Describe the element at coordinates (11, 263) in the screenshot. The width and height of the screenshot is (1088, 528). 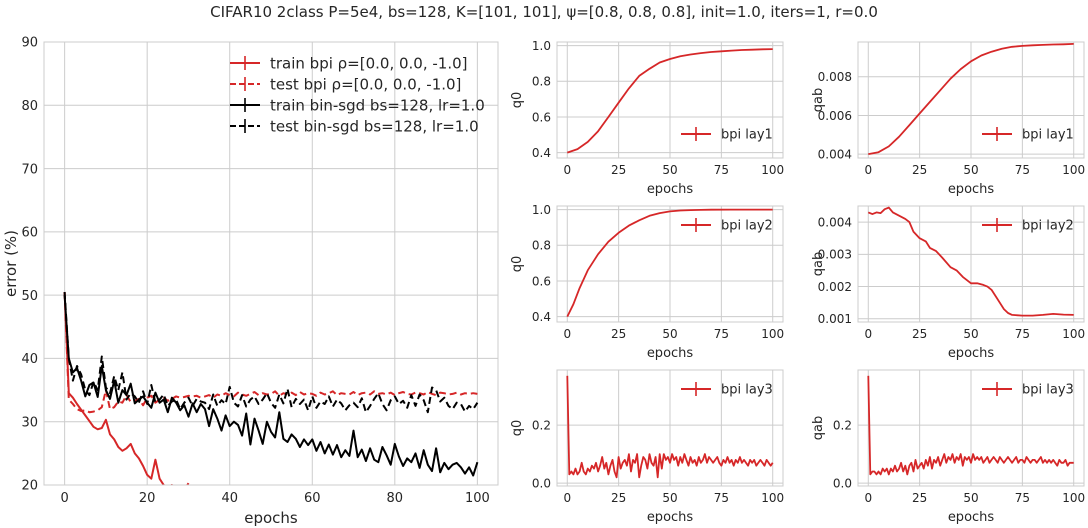
I see `y-axis-label: error (%)` at that location.